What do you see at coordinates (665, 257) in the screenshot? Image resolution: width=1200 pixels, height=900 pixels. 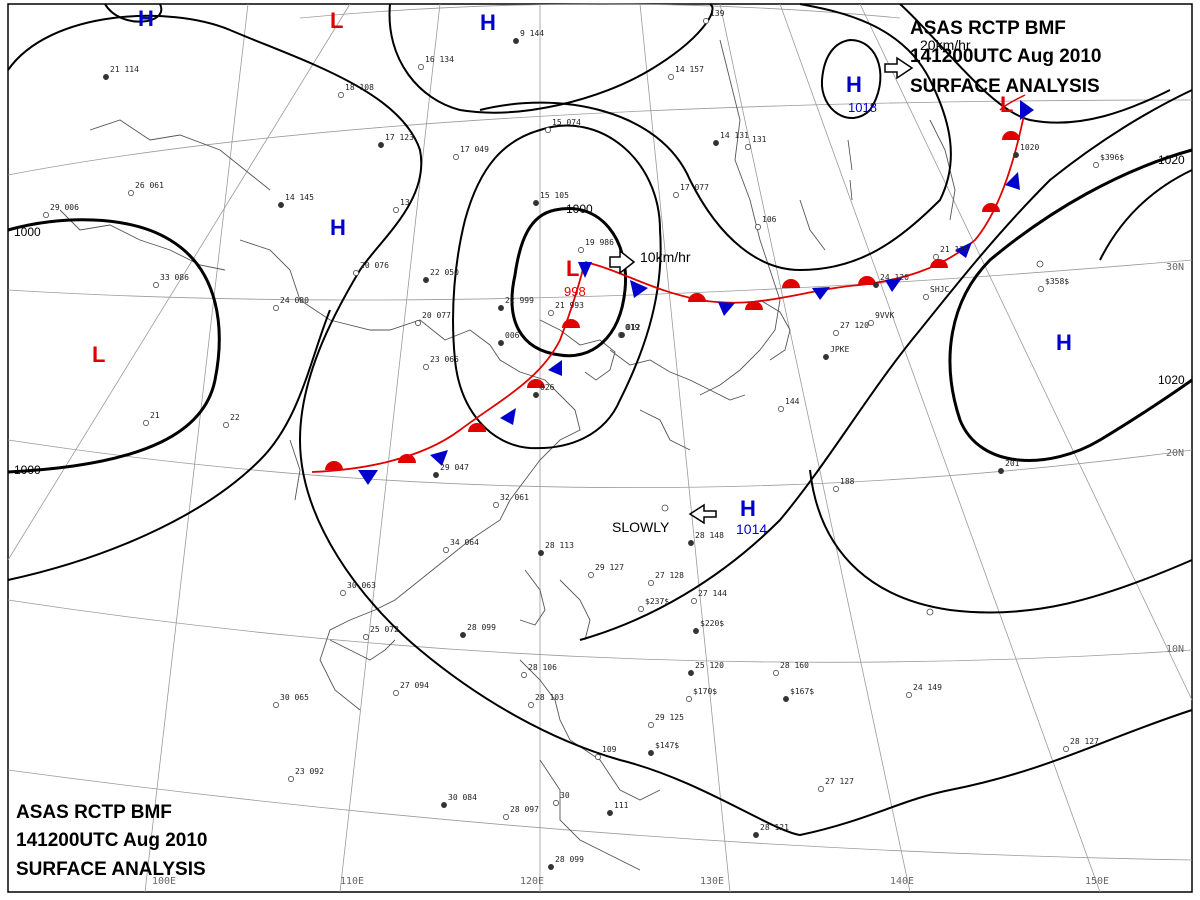 I see `motion-speed-label: 10km/hr` at bounding box center [665, 257].